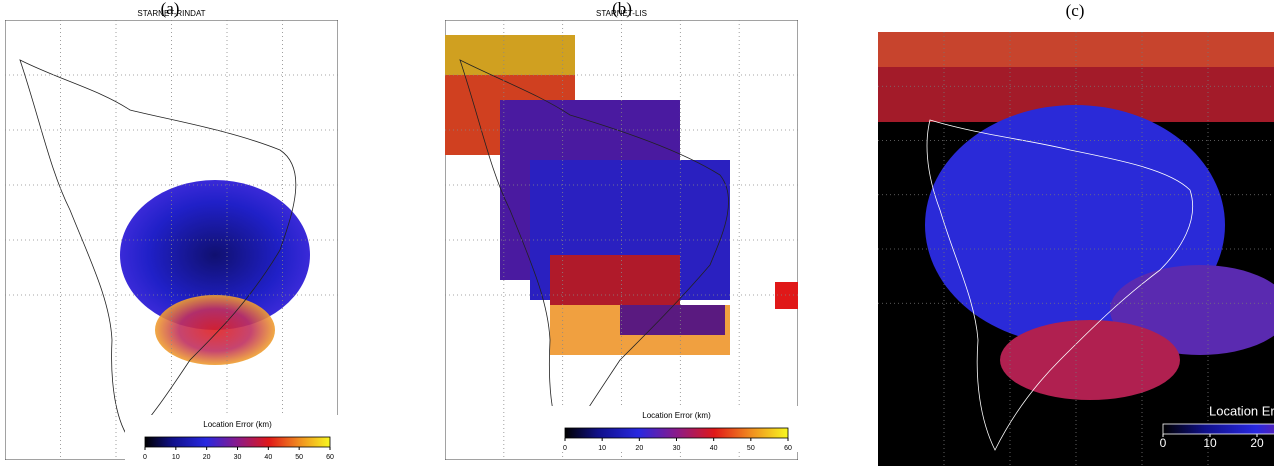  I want to click on panel-title: STARNET-LIS, so click(621, 13).